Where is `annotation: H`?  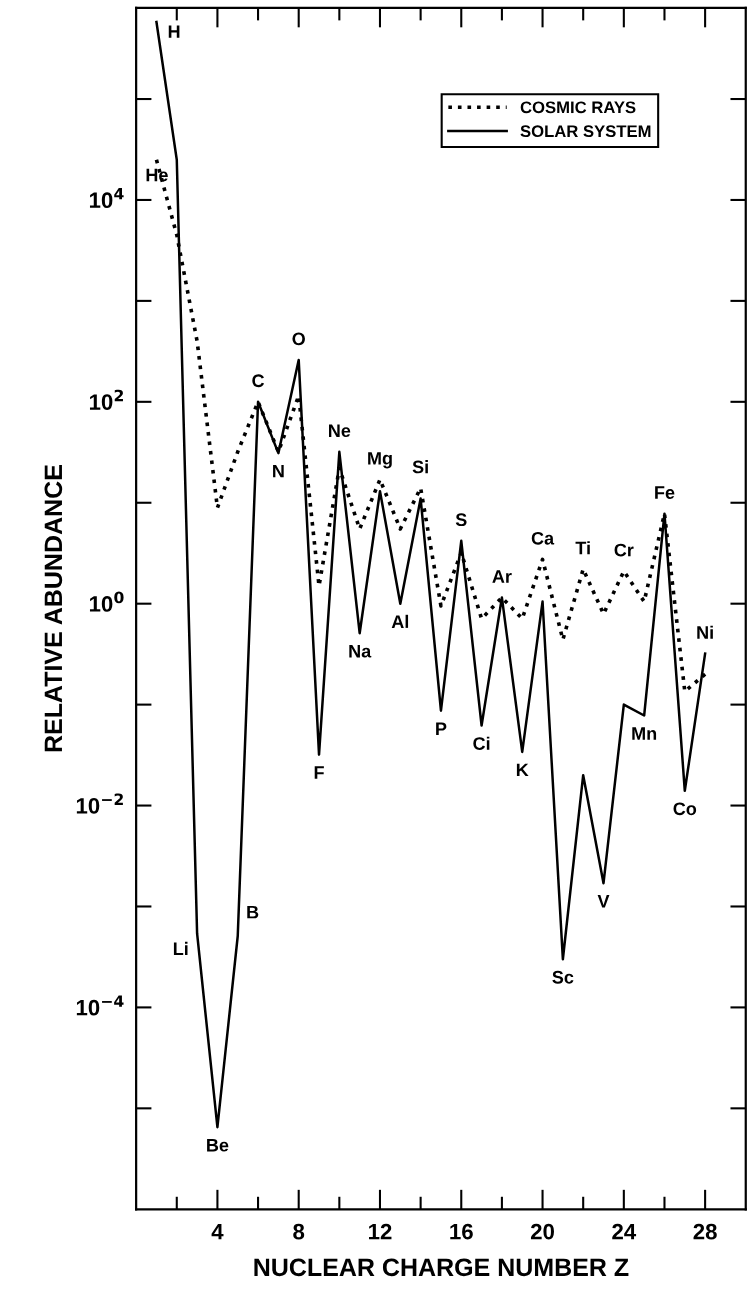
annotation: H is located at coordinates (174, 31).